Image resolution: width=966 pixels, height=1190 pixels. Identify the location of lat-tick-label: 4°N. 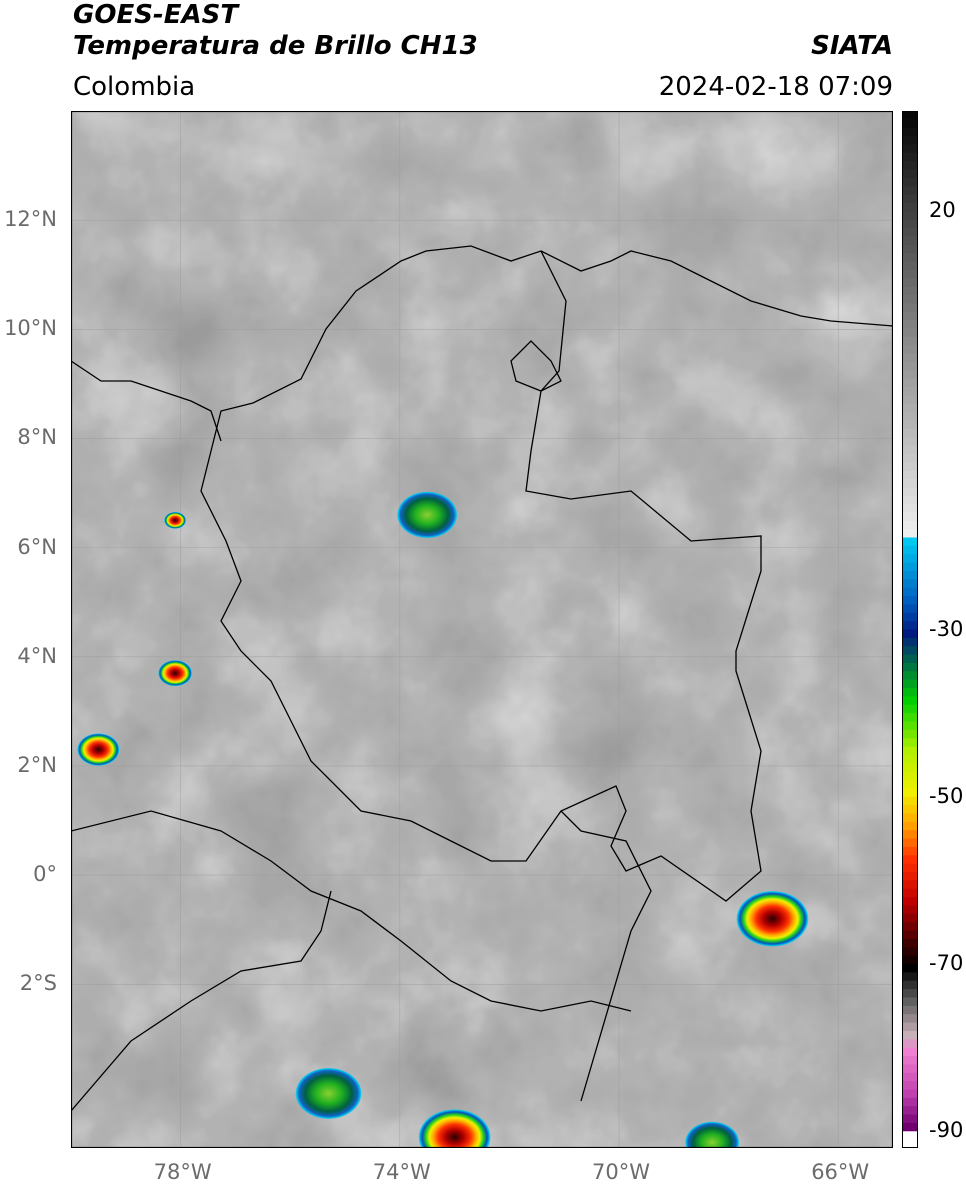
(37, 655).